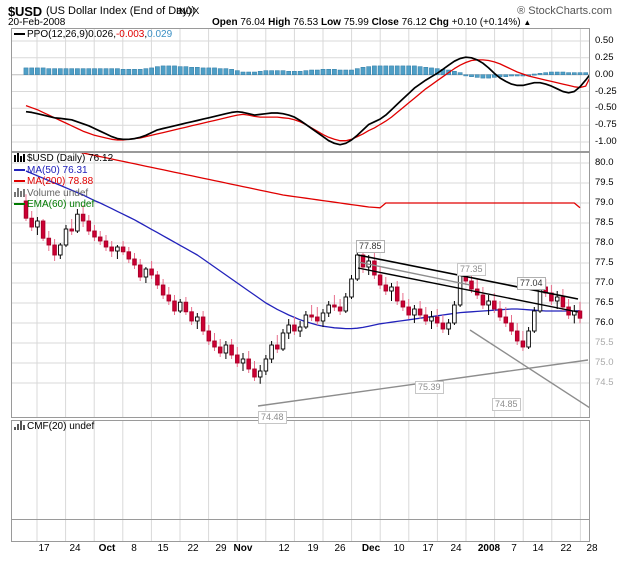  What do you see at coordinates (592, 548) in the screenshot?
I see `date-axis-label: 28` at bounding box center [592, 548].